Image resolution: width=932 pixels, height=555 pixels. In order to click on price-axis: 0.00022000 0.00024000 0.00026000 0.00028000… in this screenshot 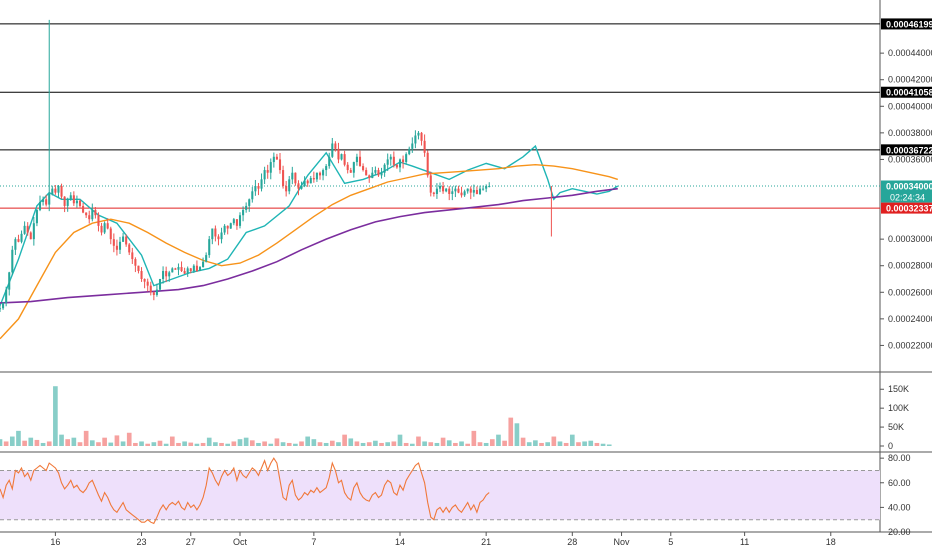, I will do `click(906, 199)`.